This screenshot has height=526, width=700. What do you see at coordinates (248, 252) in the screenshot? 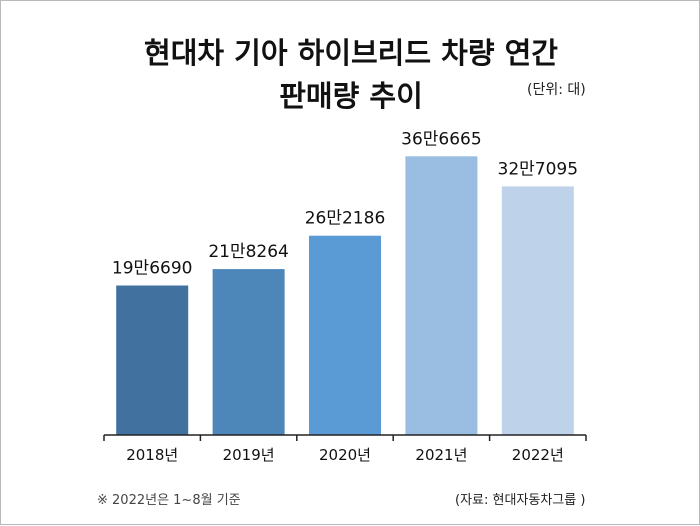
I see `data-label-1: 21만8264` at bounding box center [248, 252].